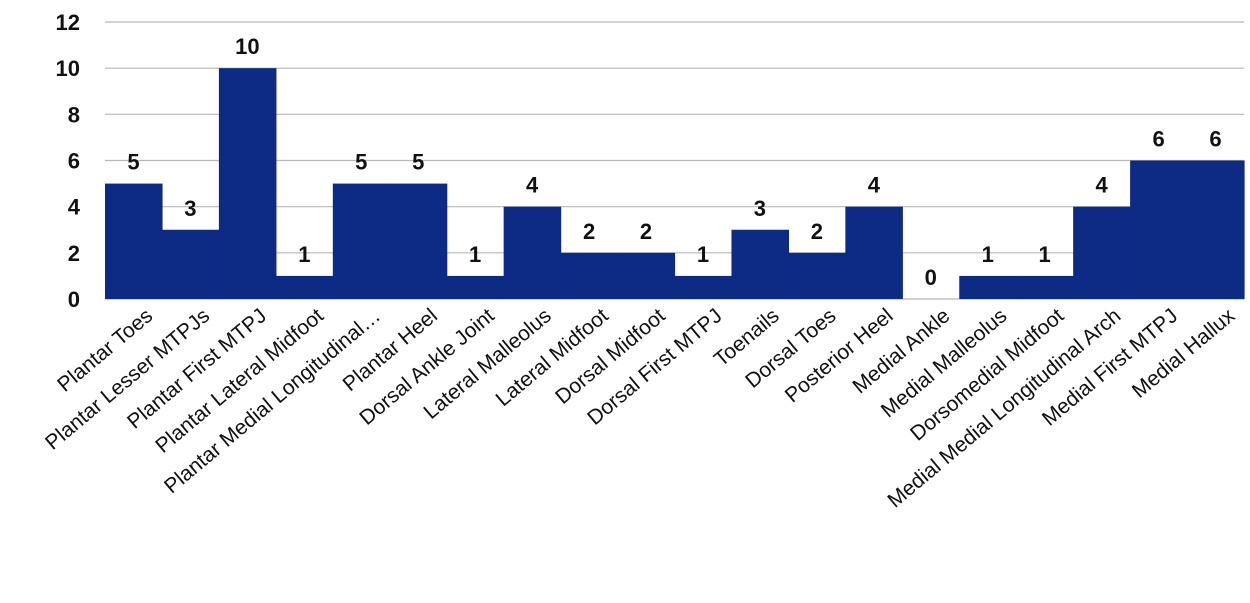 The height and width of the screenshot is (603, 1250). What do you see at coordinates (68, 68) in the screenshot?
I see `y-tick-label: 10` at bounding box center [68, 68].